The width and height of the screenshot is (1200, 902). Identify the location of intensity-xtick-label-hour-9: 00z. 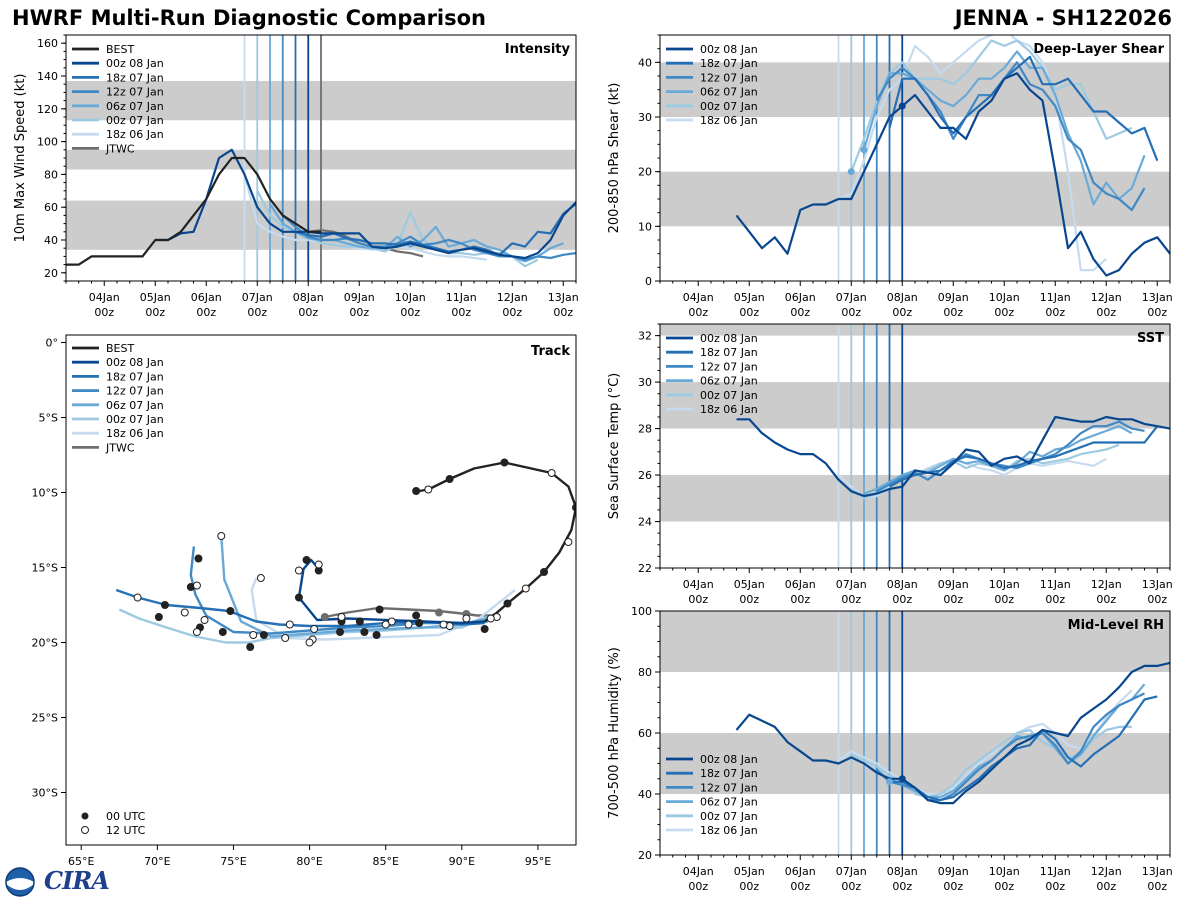
(563, 312).